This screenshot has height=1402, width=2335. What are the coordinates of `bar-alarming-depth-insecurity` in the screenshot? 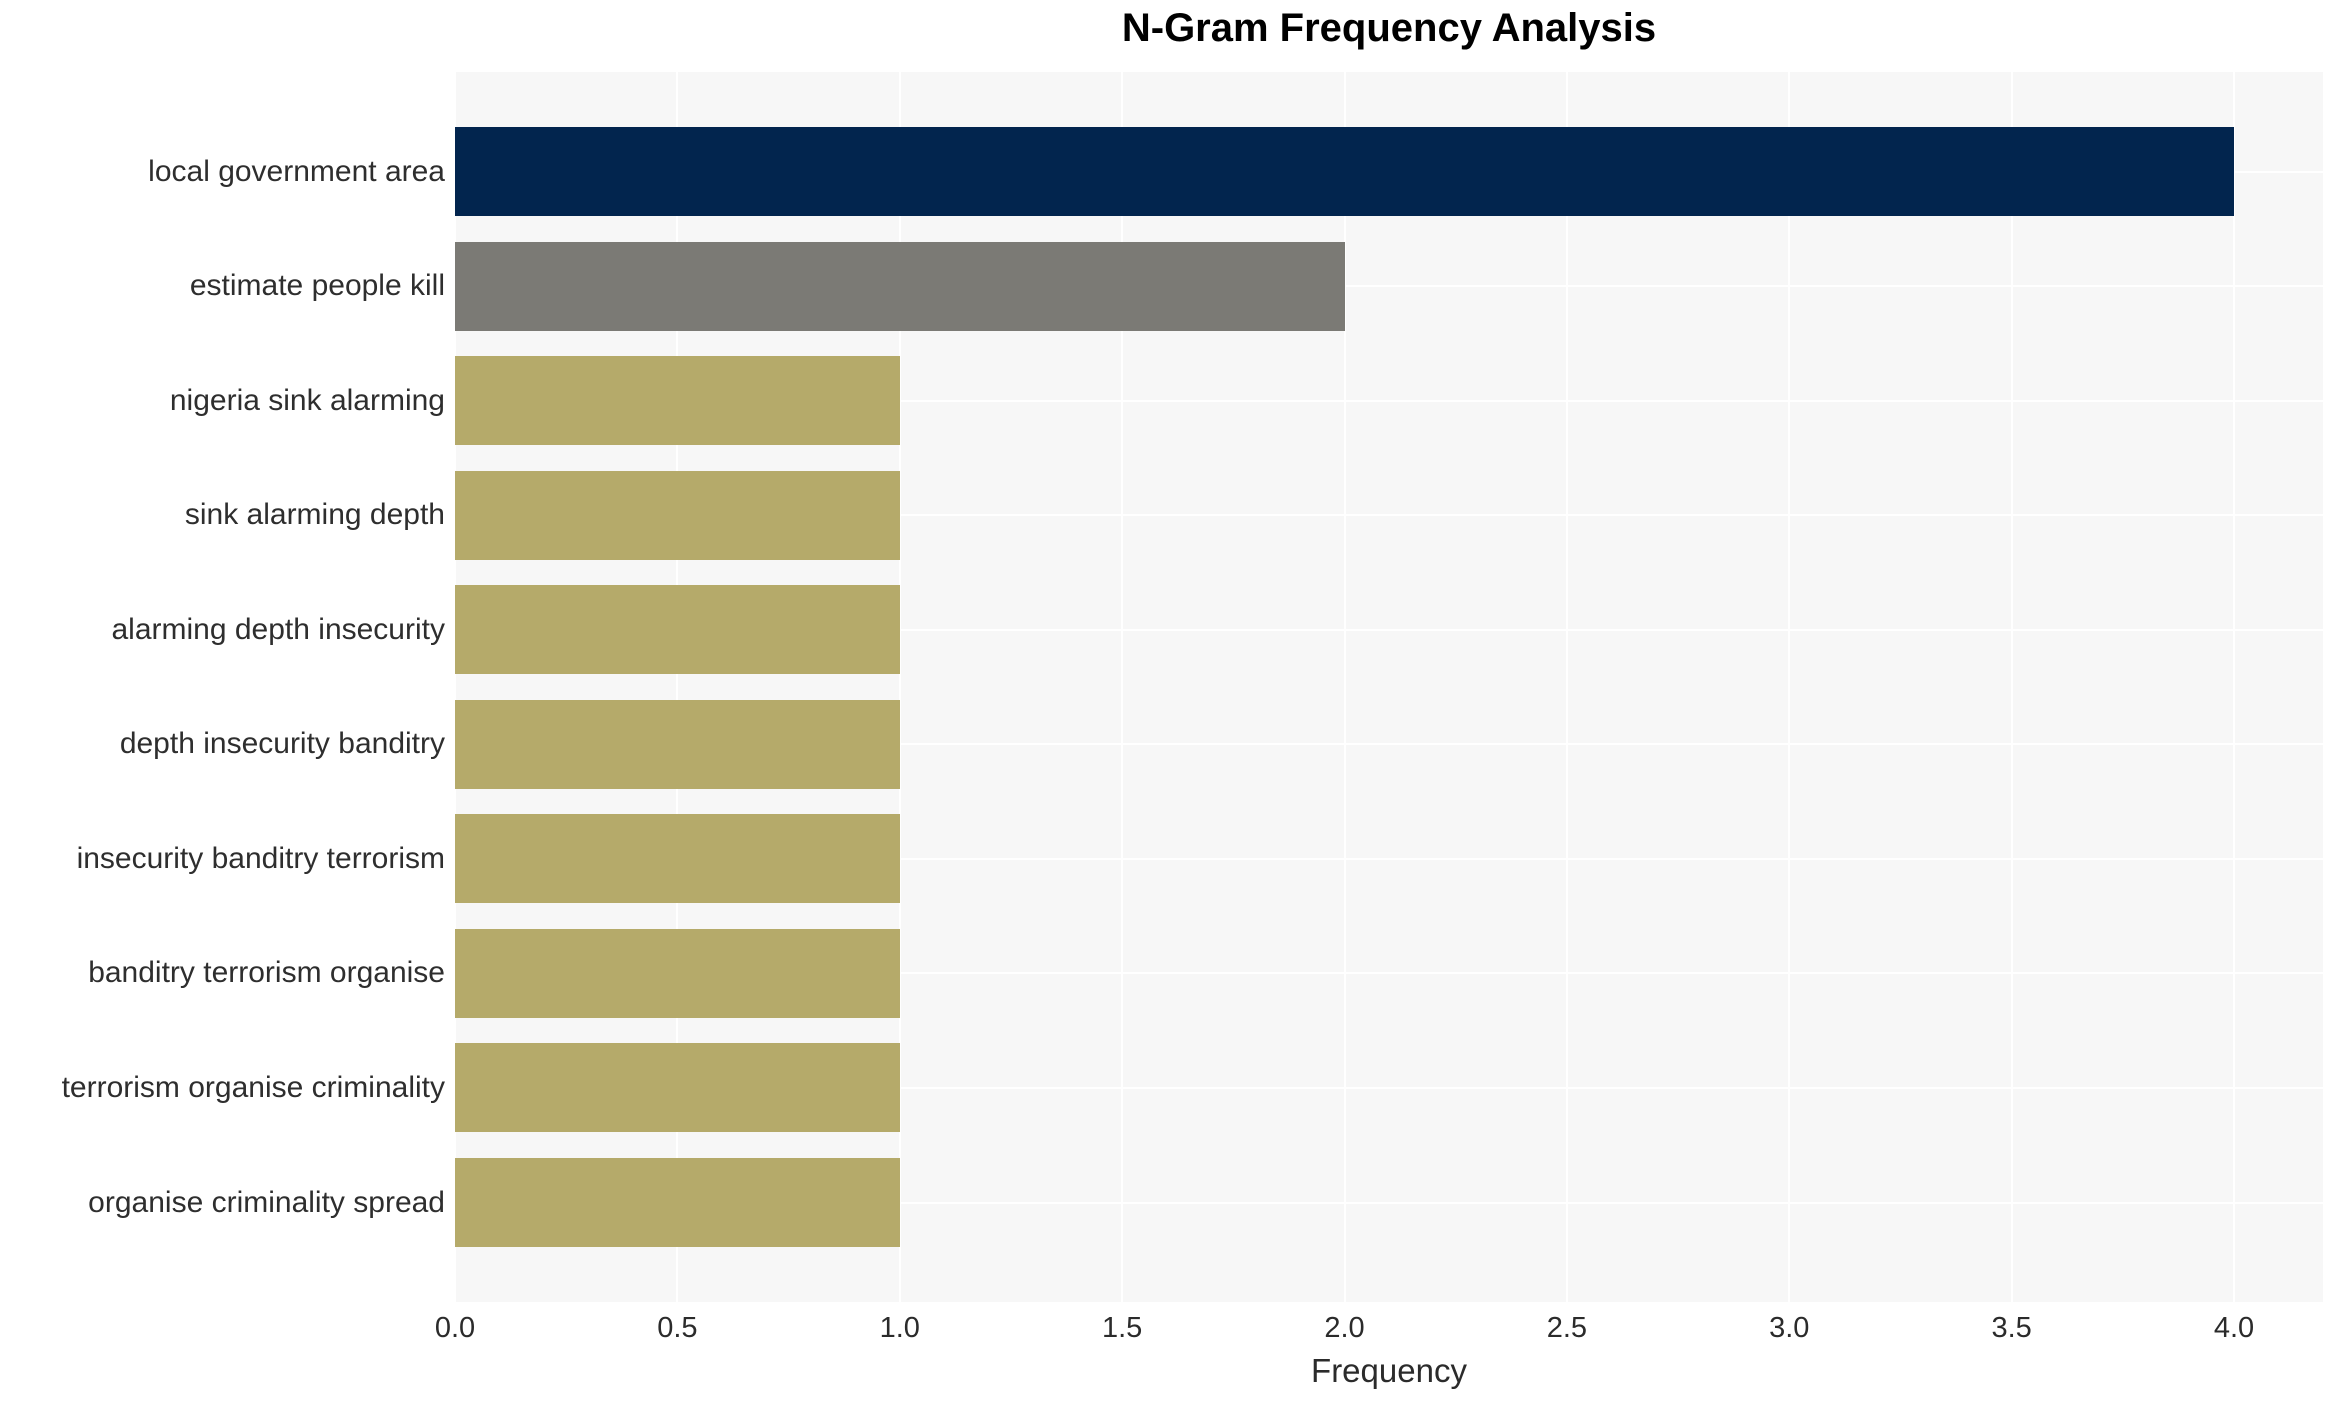 It's located at (677, 630).